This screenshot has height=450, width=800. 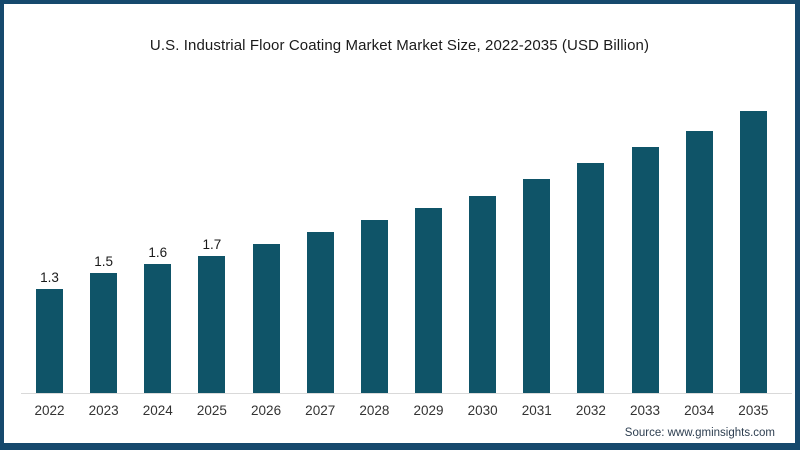 What do you see at coordinates (320, 410) in the screenshot?
I see `x-tick-label-2027: 2027` at bounding box center [320, 410].